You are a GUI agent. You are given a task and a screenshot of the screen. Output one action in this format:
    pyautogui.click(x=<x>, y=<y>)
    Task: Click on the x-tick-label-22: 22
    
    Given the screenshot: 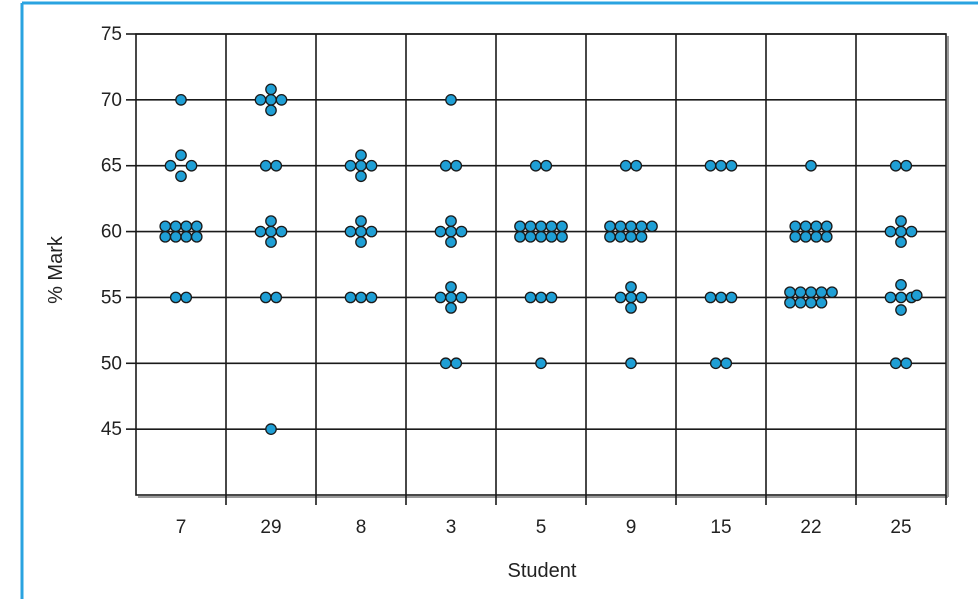 What is the action you would take?
    pyautogui.click(x=810, y=527)
    